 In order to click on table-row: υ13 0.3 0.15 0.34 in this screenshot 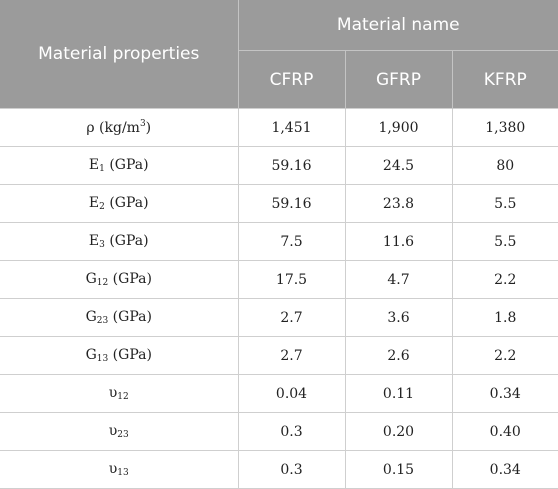, I will do `click(279, 469)`.